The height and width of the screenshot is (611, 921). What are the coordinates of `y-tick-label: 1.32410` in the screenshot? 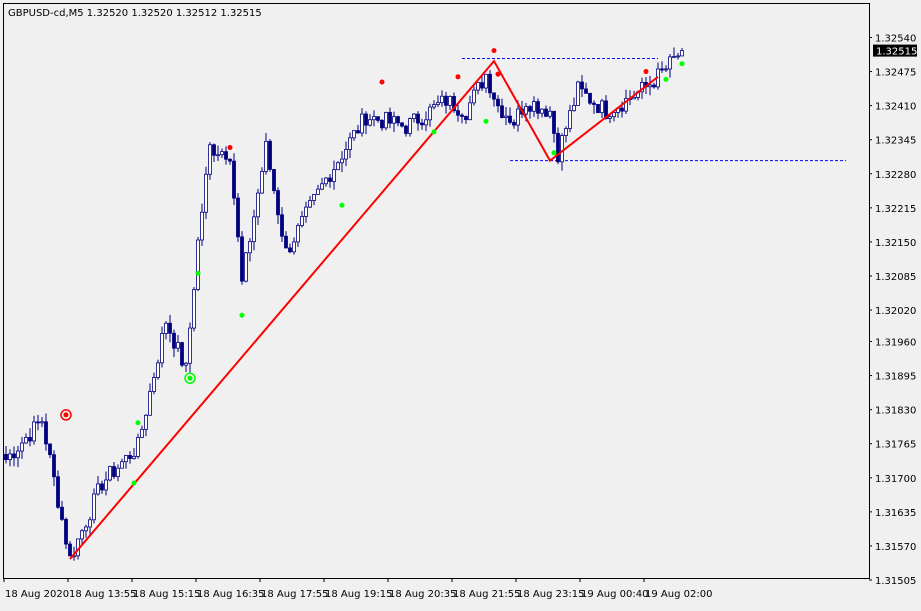 It's located at (895, 107).